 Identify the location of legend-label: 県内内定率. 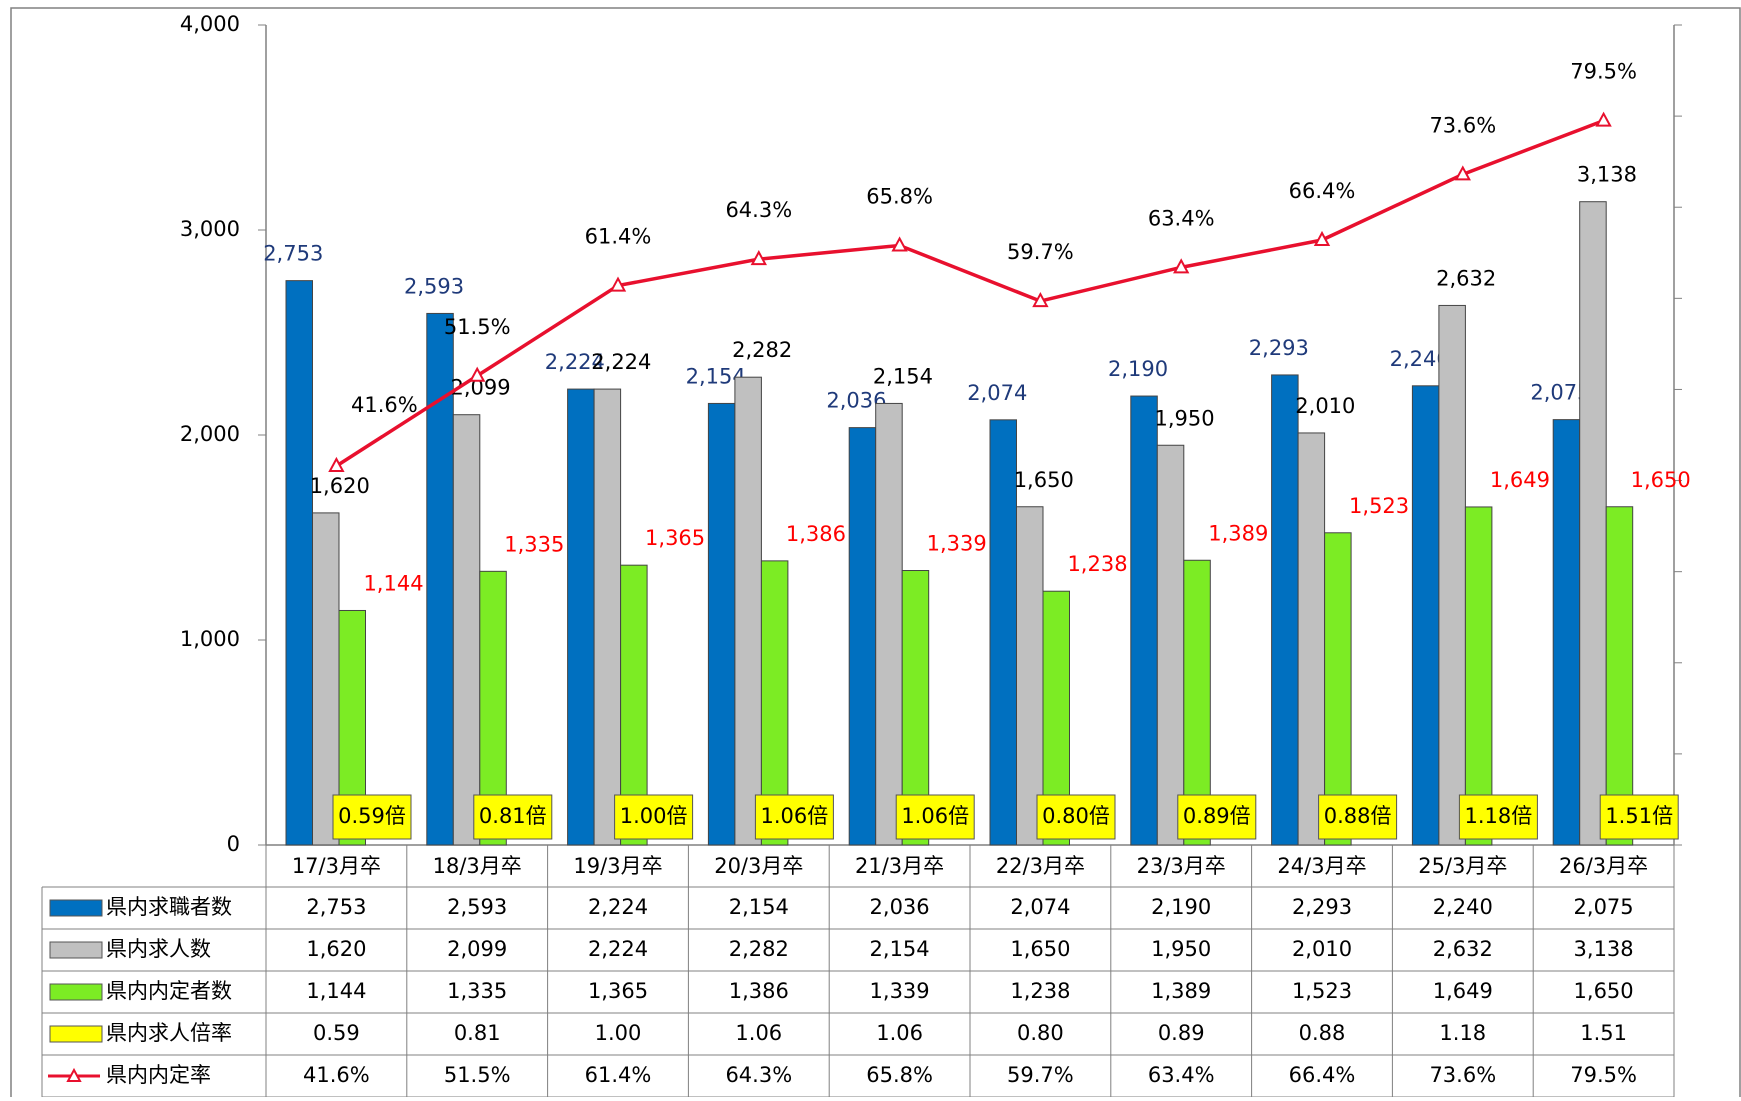
(158, 1075).